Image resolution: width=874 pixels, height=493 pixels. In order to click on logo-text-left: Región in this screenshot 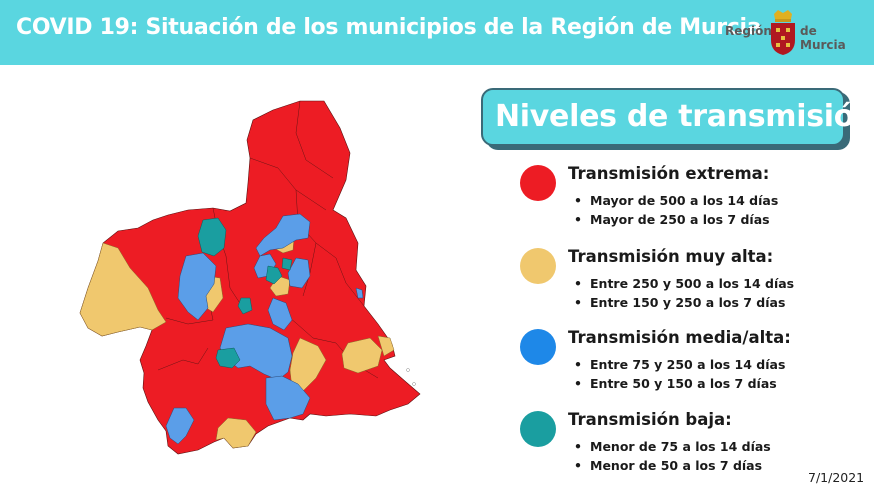, I will do `click(748, 31)`.